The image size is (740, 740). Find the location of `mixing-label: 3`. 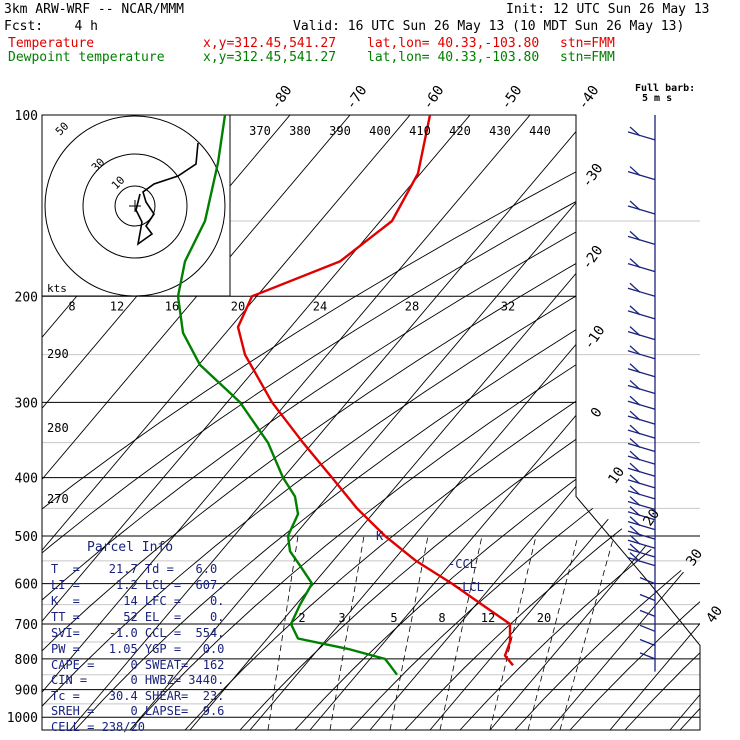

mixing-label: 3 is located at coordinates (341, 618).